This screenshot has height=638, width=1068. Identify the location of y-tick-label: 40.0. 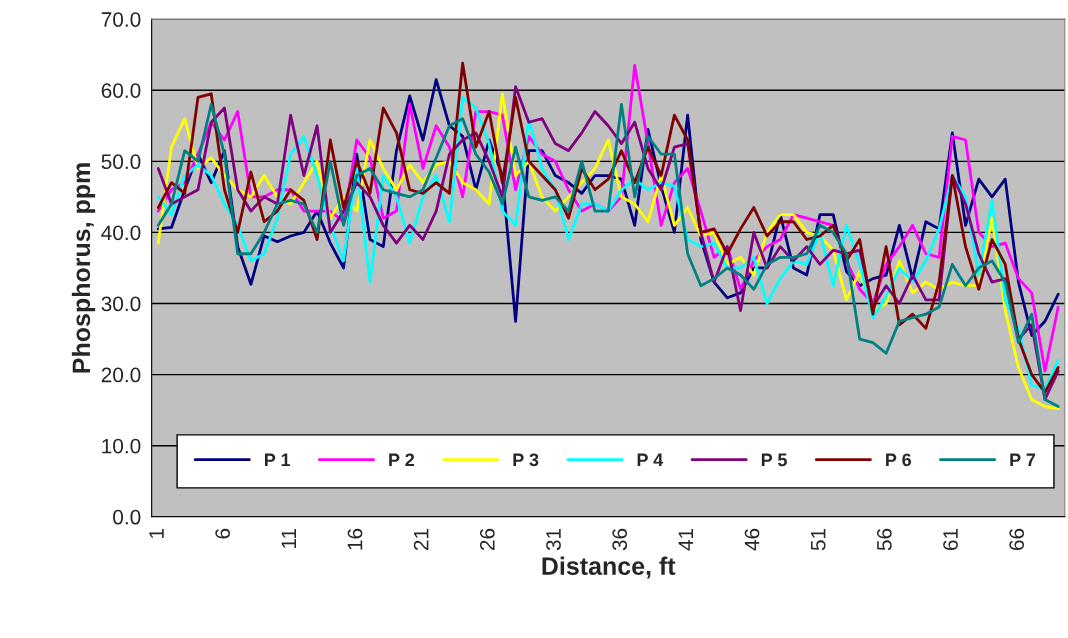
(121, 233).